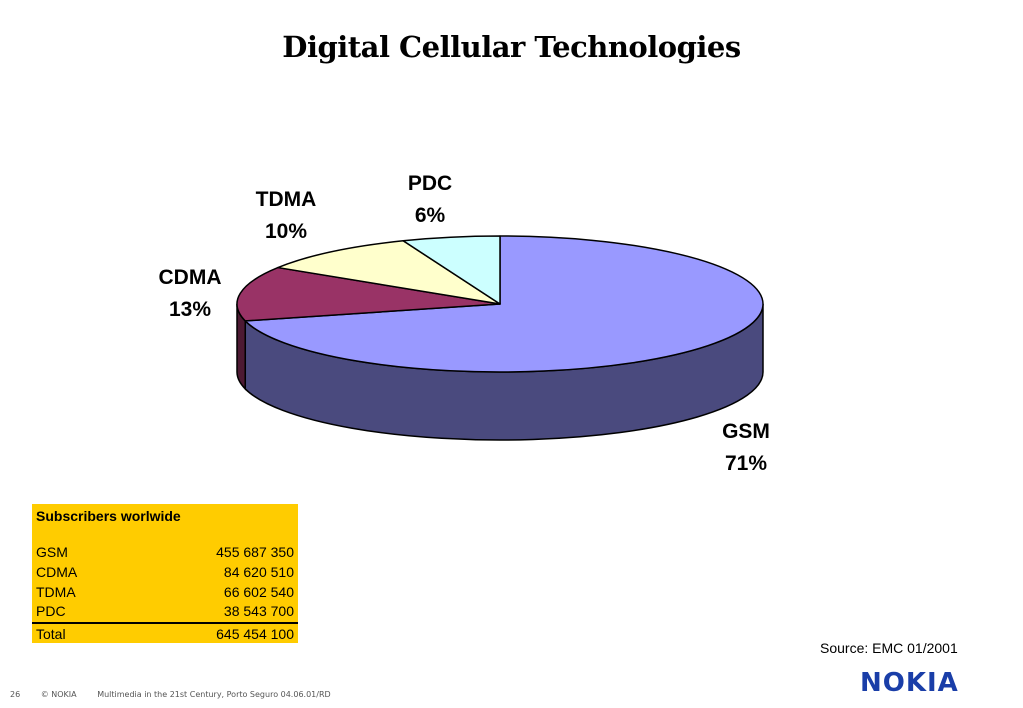 The width and height of the screenshot is (1023, 708). I want to click on pie-label-tdma-name: TDMA, so click(286, 199).